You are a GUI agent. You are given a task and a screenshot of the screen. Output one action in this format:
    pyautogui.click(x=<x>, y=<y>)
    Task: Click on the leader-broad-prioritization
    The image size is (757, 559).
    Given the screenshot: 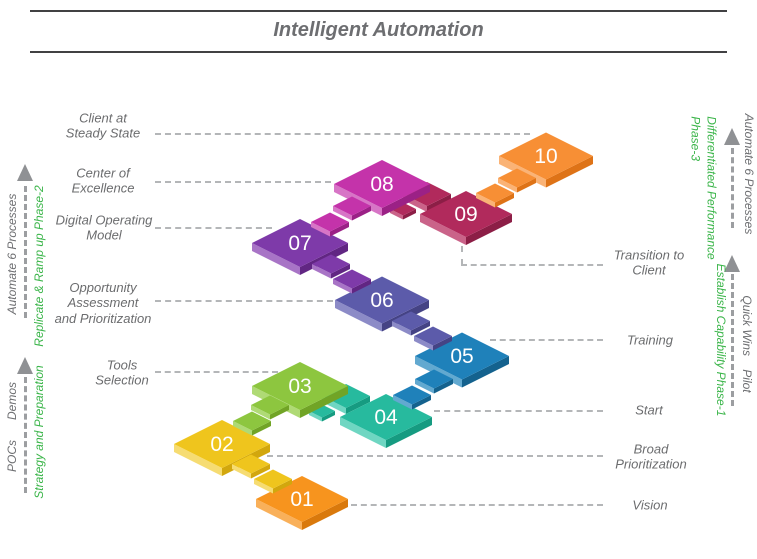 What is the action you would take?
    pyautogui.click(x=435, y=456)
    